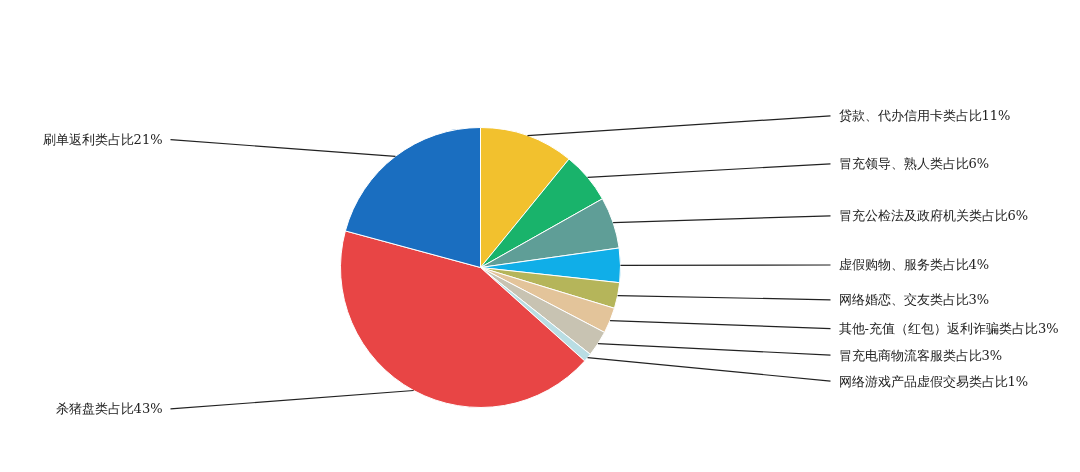 The image size is (1080, 472). I want to click on slice-label: 刷单返利类占比21%, so click(102, 140).